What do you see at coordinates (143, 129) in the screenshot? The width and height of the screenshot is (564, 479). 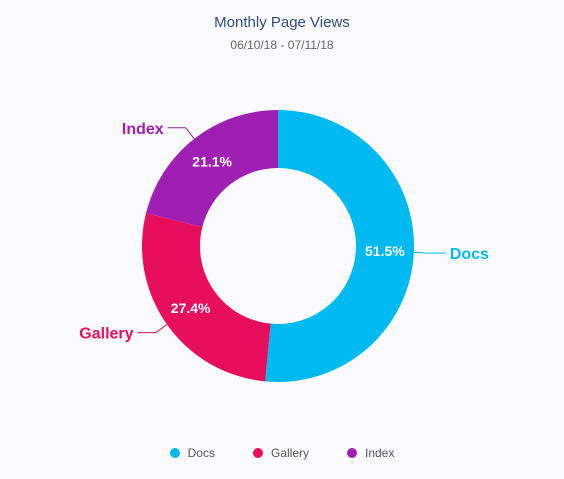 I see `category-label-index: Index` at bounding box center [143, 129].